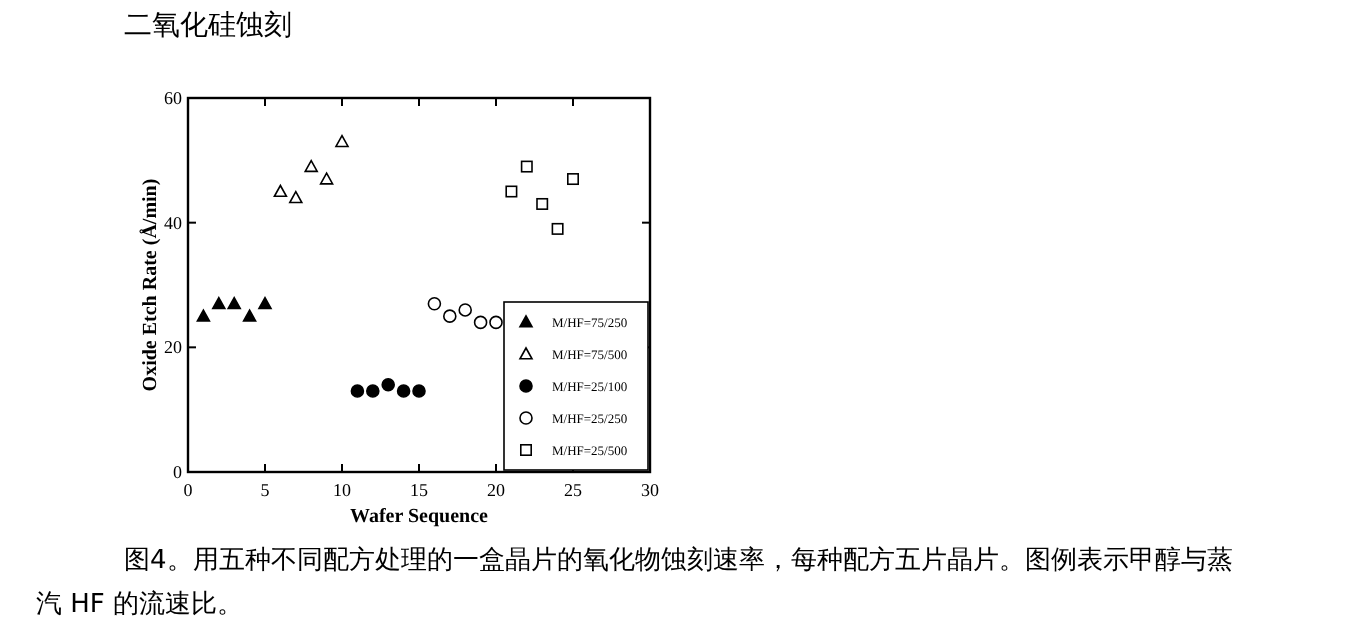 The width and height of the screenshot is (1354, 642). I want to click on x-tick-label: 25, so click(573, 490).